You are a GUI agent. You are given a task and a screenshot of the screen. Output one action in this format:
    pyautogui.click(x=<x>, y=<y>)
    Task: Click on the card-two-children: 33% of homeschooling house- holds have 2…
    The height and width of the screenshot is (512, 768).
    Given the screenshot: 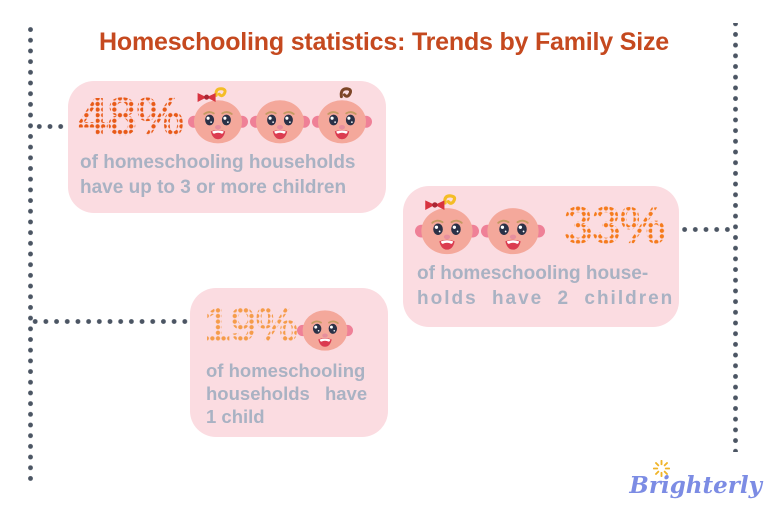 What is the action you would take?
    pyautogui.click(x=541, y=256)
    